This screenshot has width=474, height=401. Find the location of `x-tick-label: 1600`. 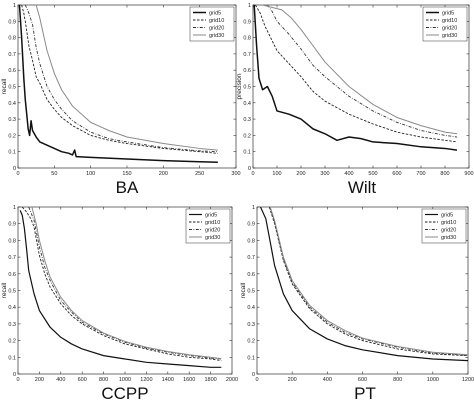

x-tick-label: 1600 is located at coordinates (189, 380).